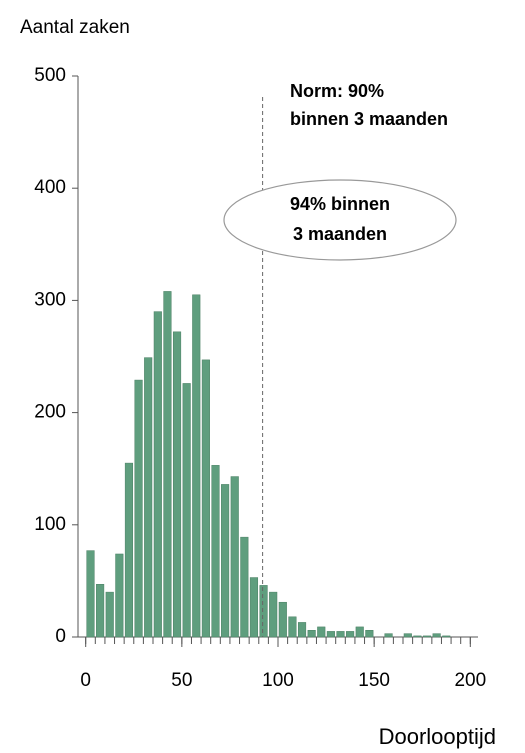  Describe the element at coordinates (374, 680) in the screenshot. I see `x-tick-label: 150` at that location.